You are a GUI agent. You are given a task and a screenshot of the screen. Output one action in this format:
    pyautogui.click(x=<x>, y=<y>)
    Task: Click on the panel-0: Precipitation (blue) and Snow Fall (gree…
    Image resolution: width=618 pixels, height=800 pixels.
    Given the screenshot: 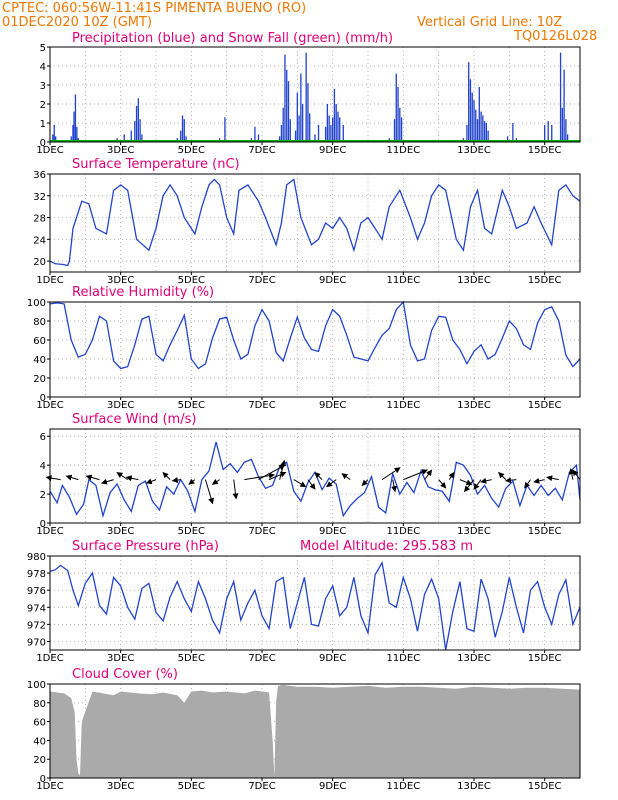 What is the action you would take?
    pyautogui.click(x=308, y=93)
    